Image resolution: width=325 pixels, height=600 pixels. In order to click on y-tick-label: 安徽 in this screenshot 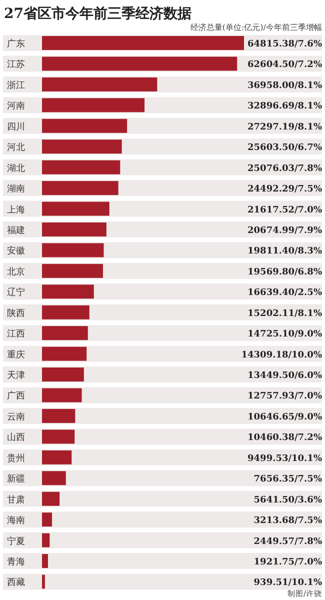, I will do `click(16, 251)`.